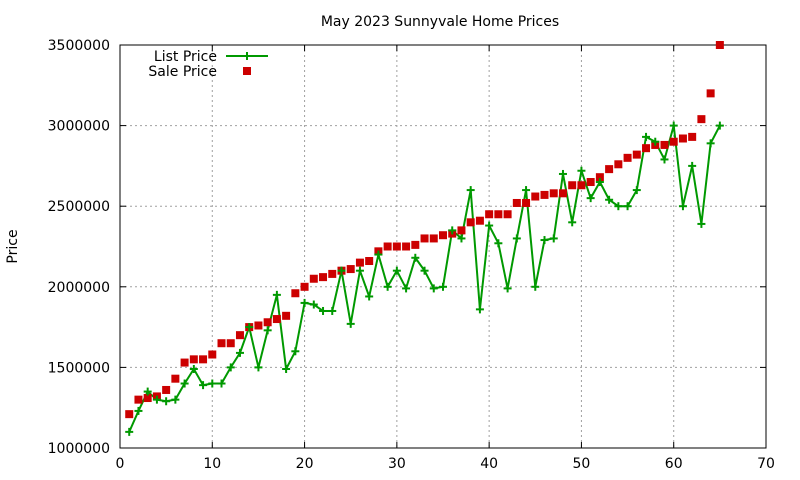 The image size is (800, 480). What do you see at coordinates (305, 464) in the screenshot?
I see `x-tick-label: 20` at bounding box center [305, 464].